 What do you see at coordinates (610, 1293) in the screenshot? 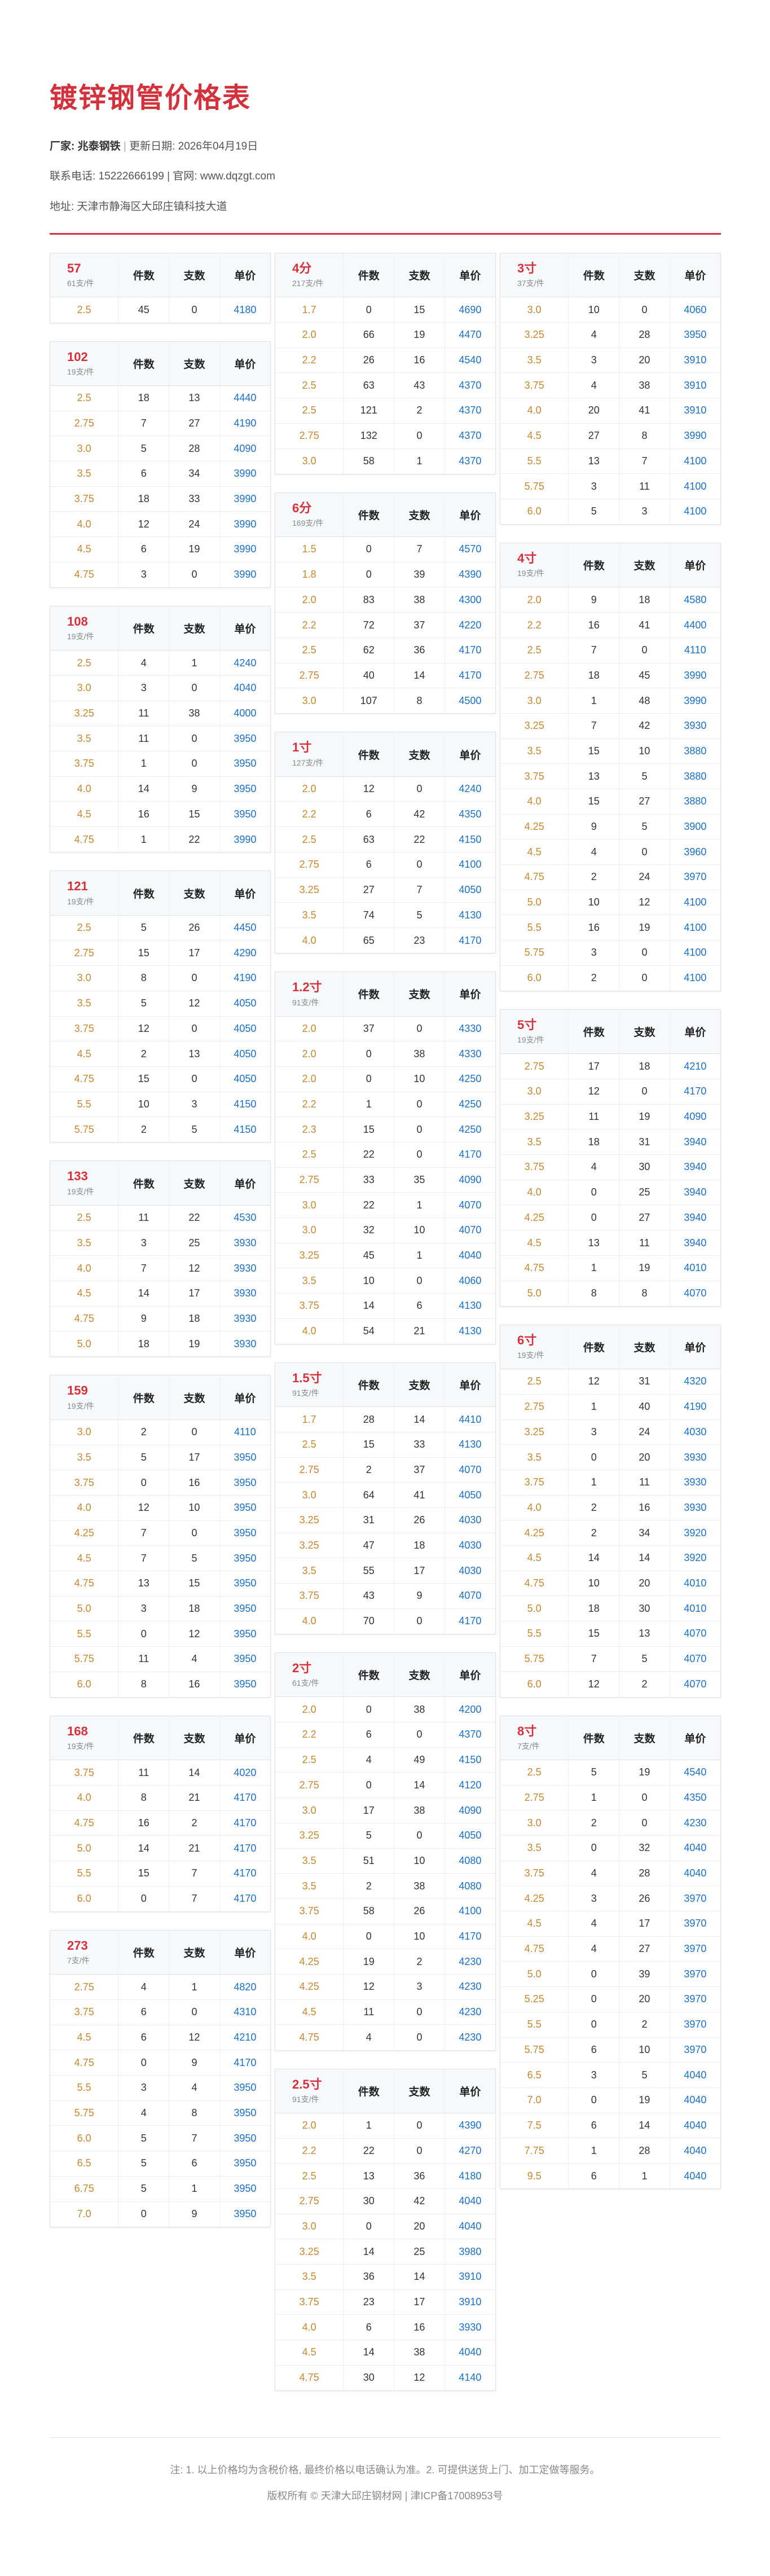
I see `table-row: 5.0 8 8 4070` at bounding box center [610, 1293].